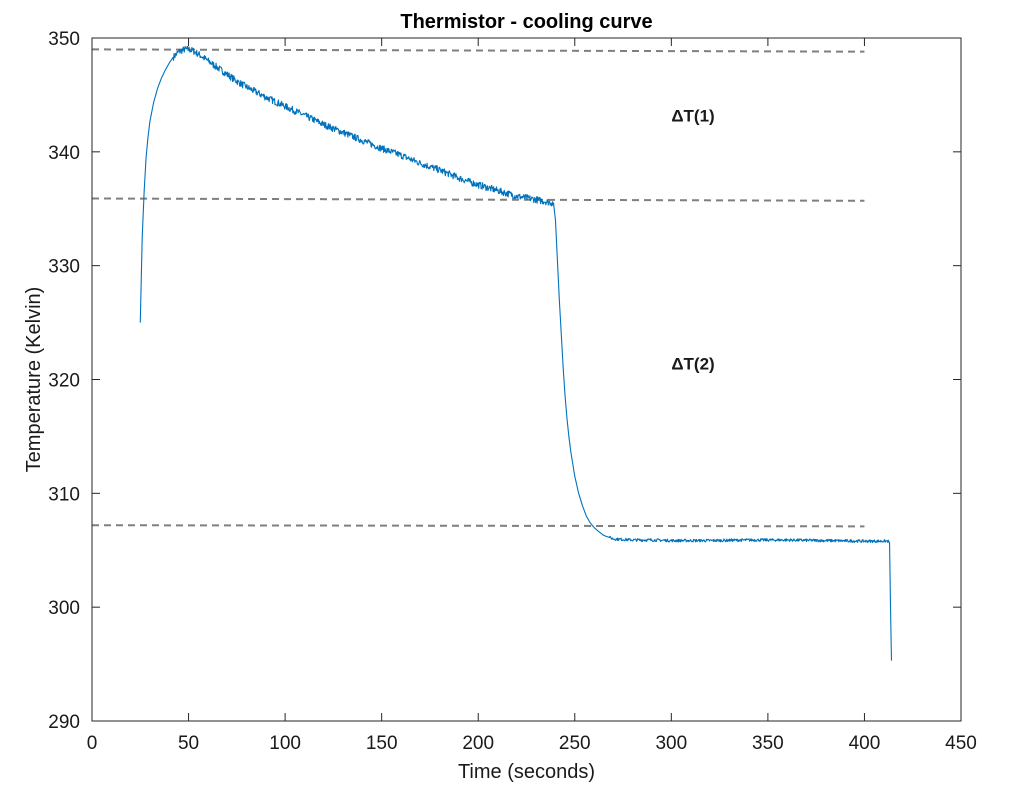 The image size is (1010, 798). What do you see at coordinates (526, 772) in the screenshot?
I see `x-axis-label: Time (seconds)` at bounding box center [526, 772].